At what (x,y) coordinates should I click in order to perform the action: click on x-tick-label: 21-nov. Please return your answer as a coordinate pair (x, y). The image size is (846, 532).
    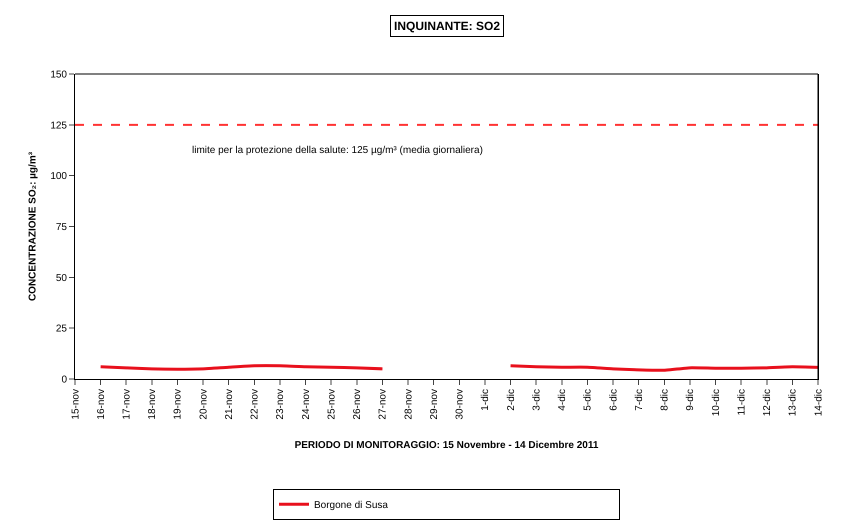
    Looking at the image, I should click on (229, 404).